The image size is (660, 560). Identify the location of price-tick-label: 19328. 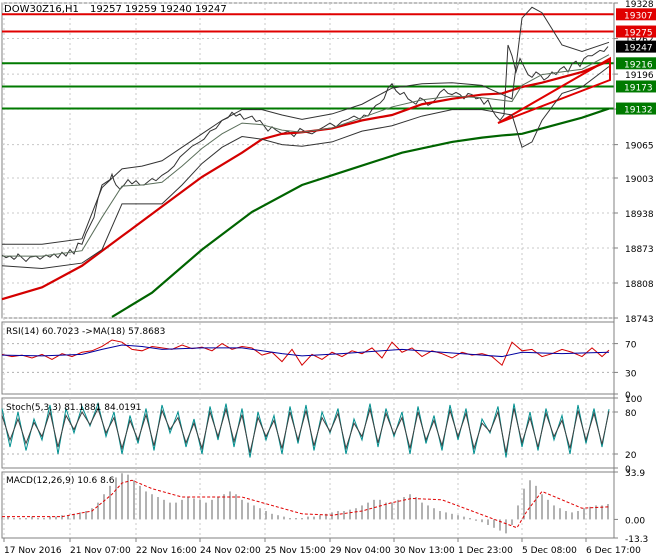
(639, 5).